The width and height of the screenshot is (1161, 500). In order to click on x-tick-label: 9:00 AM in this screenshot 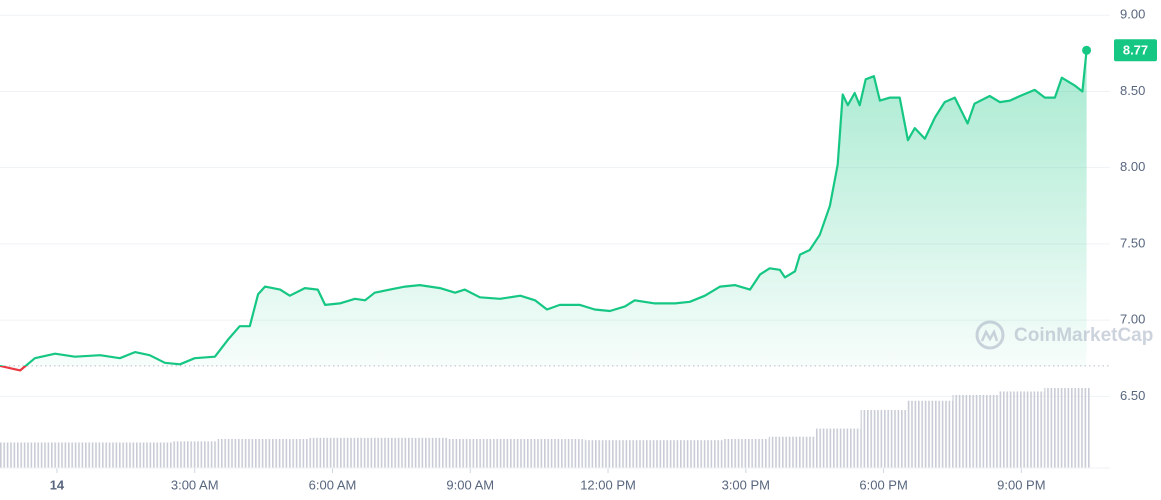, I will do `click(470, 484)`.